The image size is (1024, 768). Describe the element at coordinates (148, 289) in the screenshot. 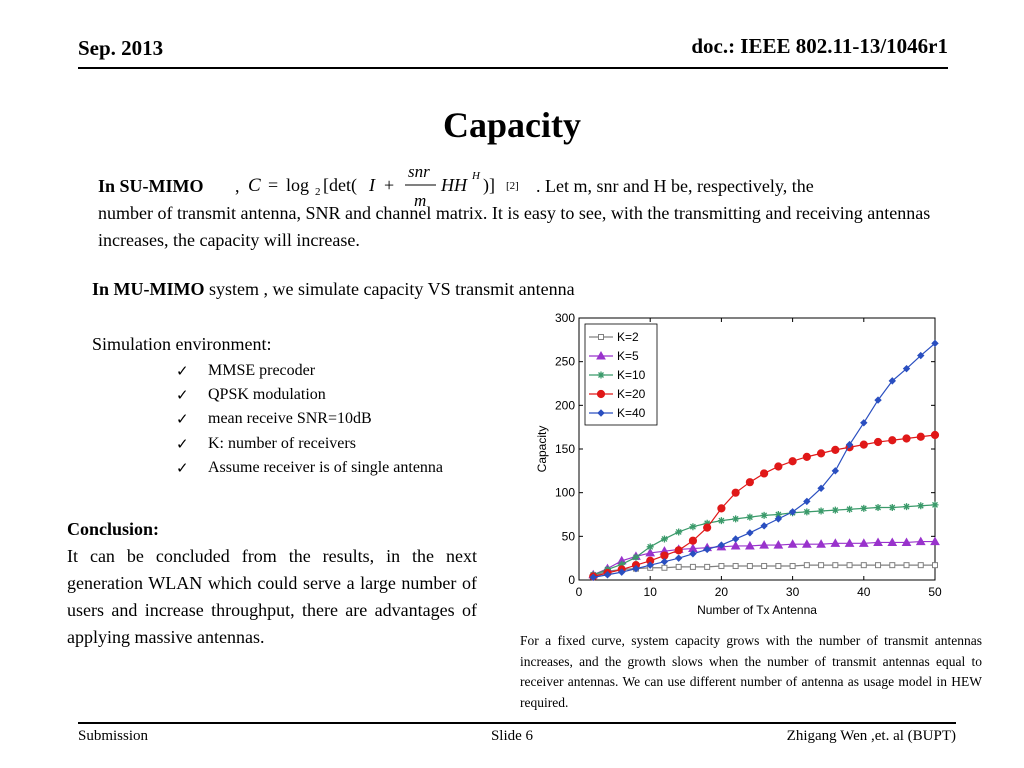

I see `mu-mimo-label: In MU-MIMO` at that location.